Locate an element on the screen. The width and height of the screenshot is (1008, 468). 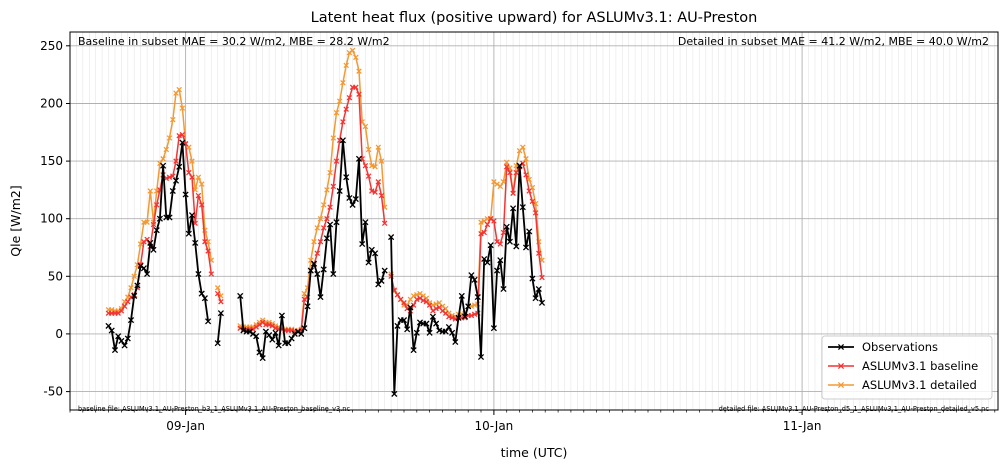
y-tick-label: 200 is located at coordinates (51, 104).